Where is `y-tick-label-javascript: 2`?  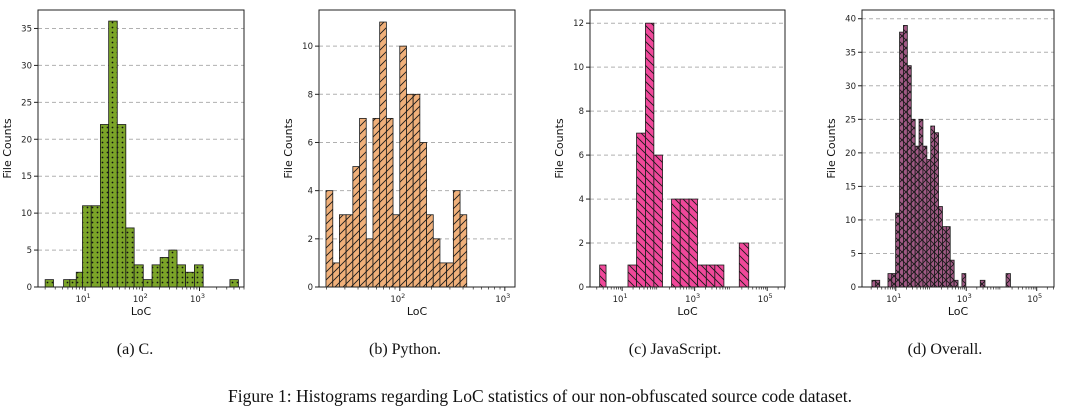
y-tick-label-javascript: 2 is located at coordinates (581, 244).